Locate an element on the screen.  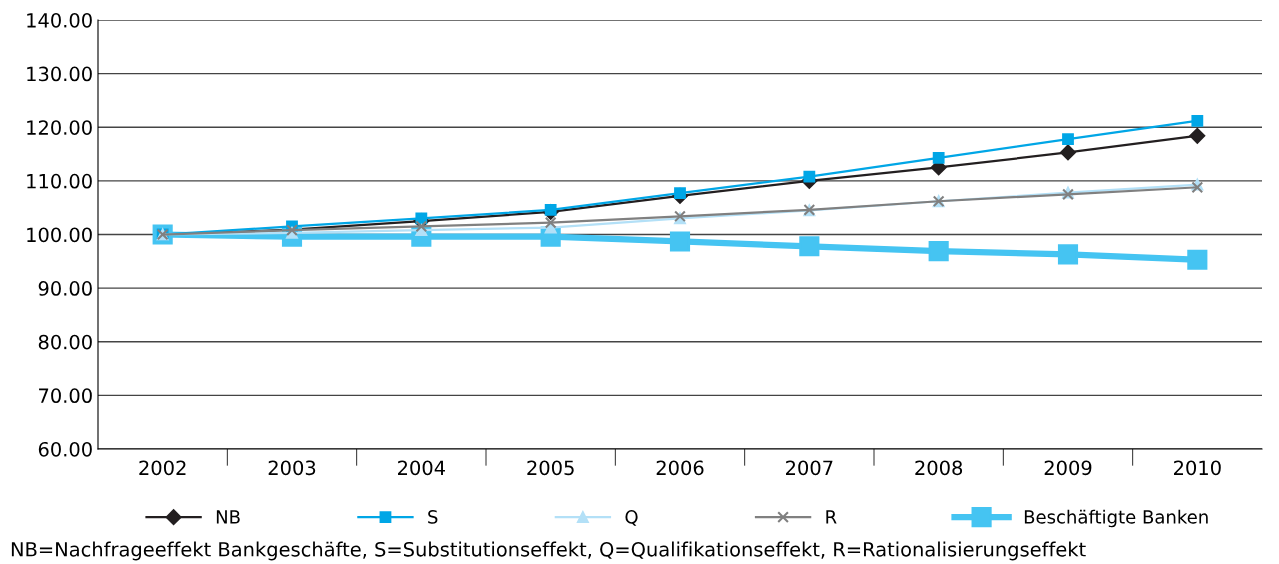
x-tick-label: 2003 is located at coordinates (292, 468).